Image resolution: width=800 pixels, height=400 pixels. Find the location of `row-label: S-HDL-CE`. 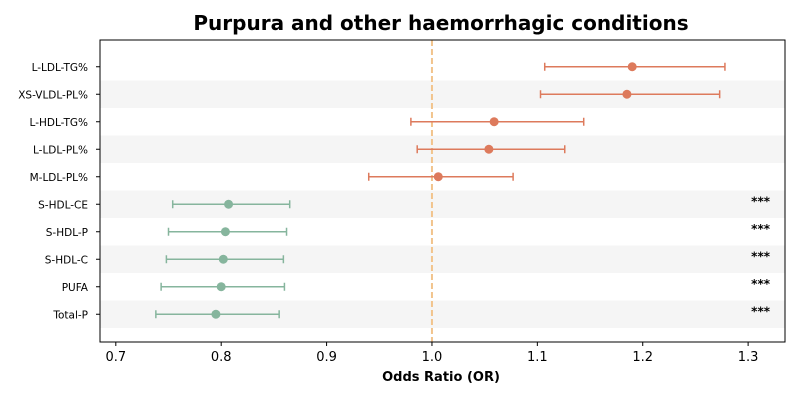

row-label: S-HDL-CE is located at coordinates (63, 205).